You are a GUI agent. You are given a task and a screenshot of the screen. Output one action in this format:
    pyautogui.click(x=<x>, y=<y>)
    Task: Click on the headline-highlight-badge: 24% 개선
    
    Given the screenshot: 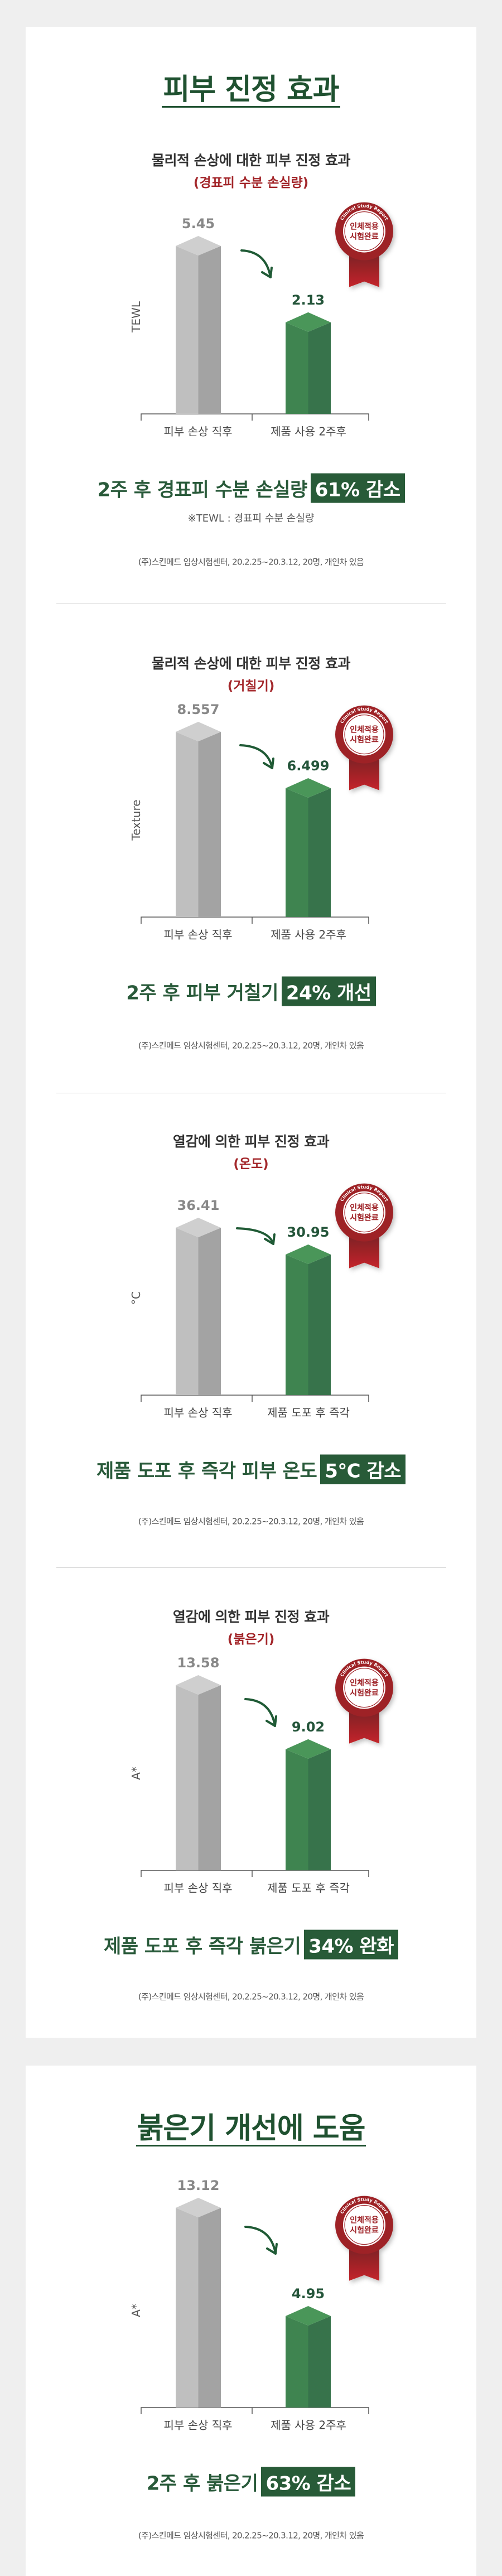 What is the action you would take?
    pyautogui.click(x=328, y=991)
    